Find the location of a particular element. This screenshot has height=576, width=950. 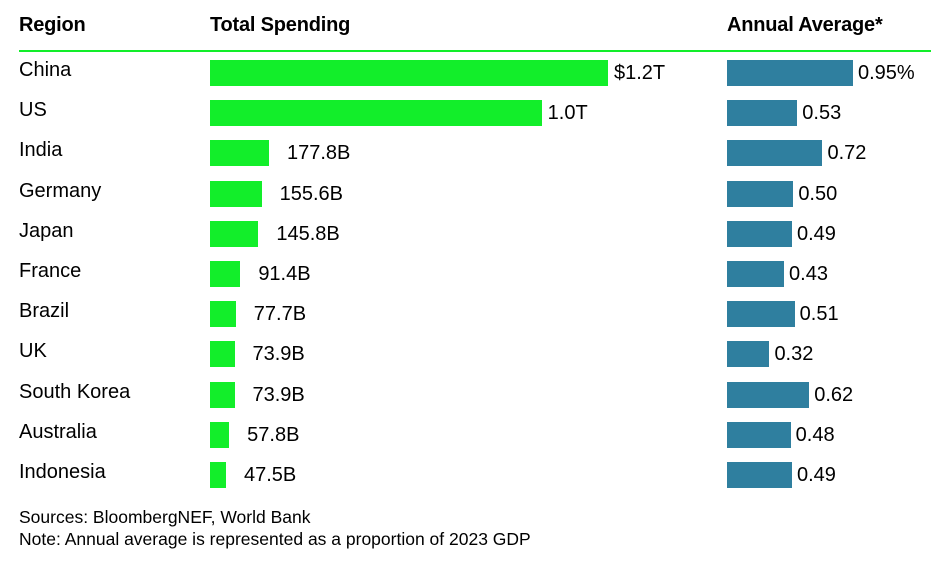

chart-row: Indonesia 47.5B 0.49 is located at coordinates (475, 480).